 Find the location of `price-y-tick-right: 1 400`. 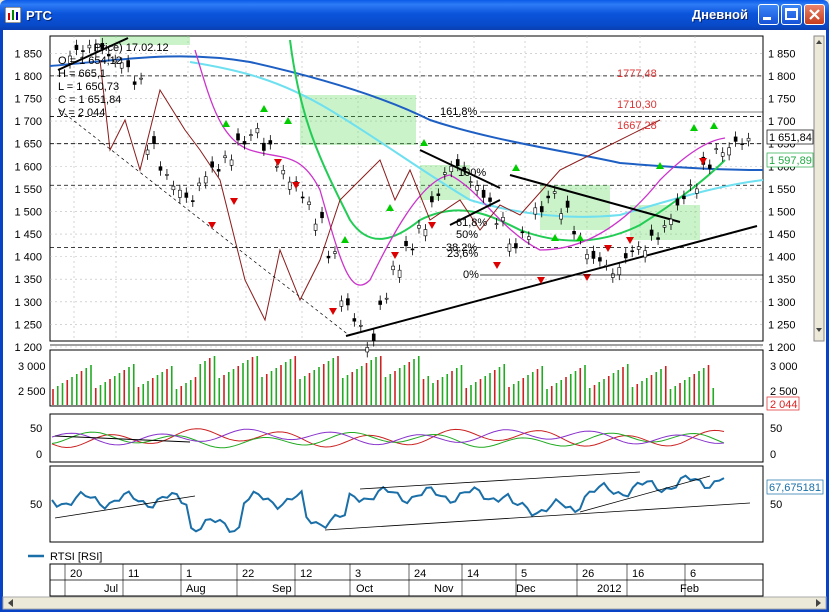

price-y-tick-right: 1 400 is located at coordinates (782, 258).